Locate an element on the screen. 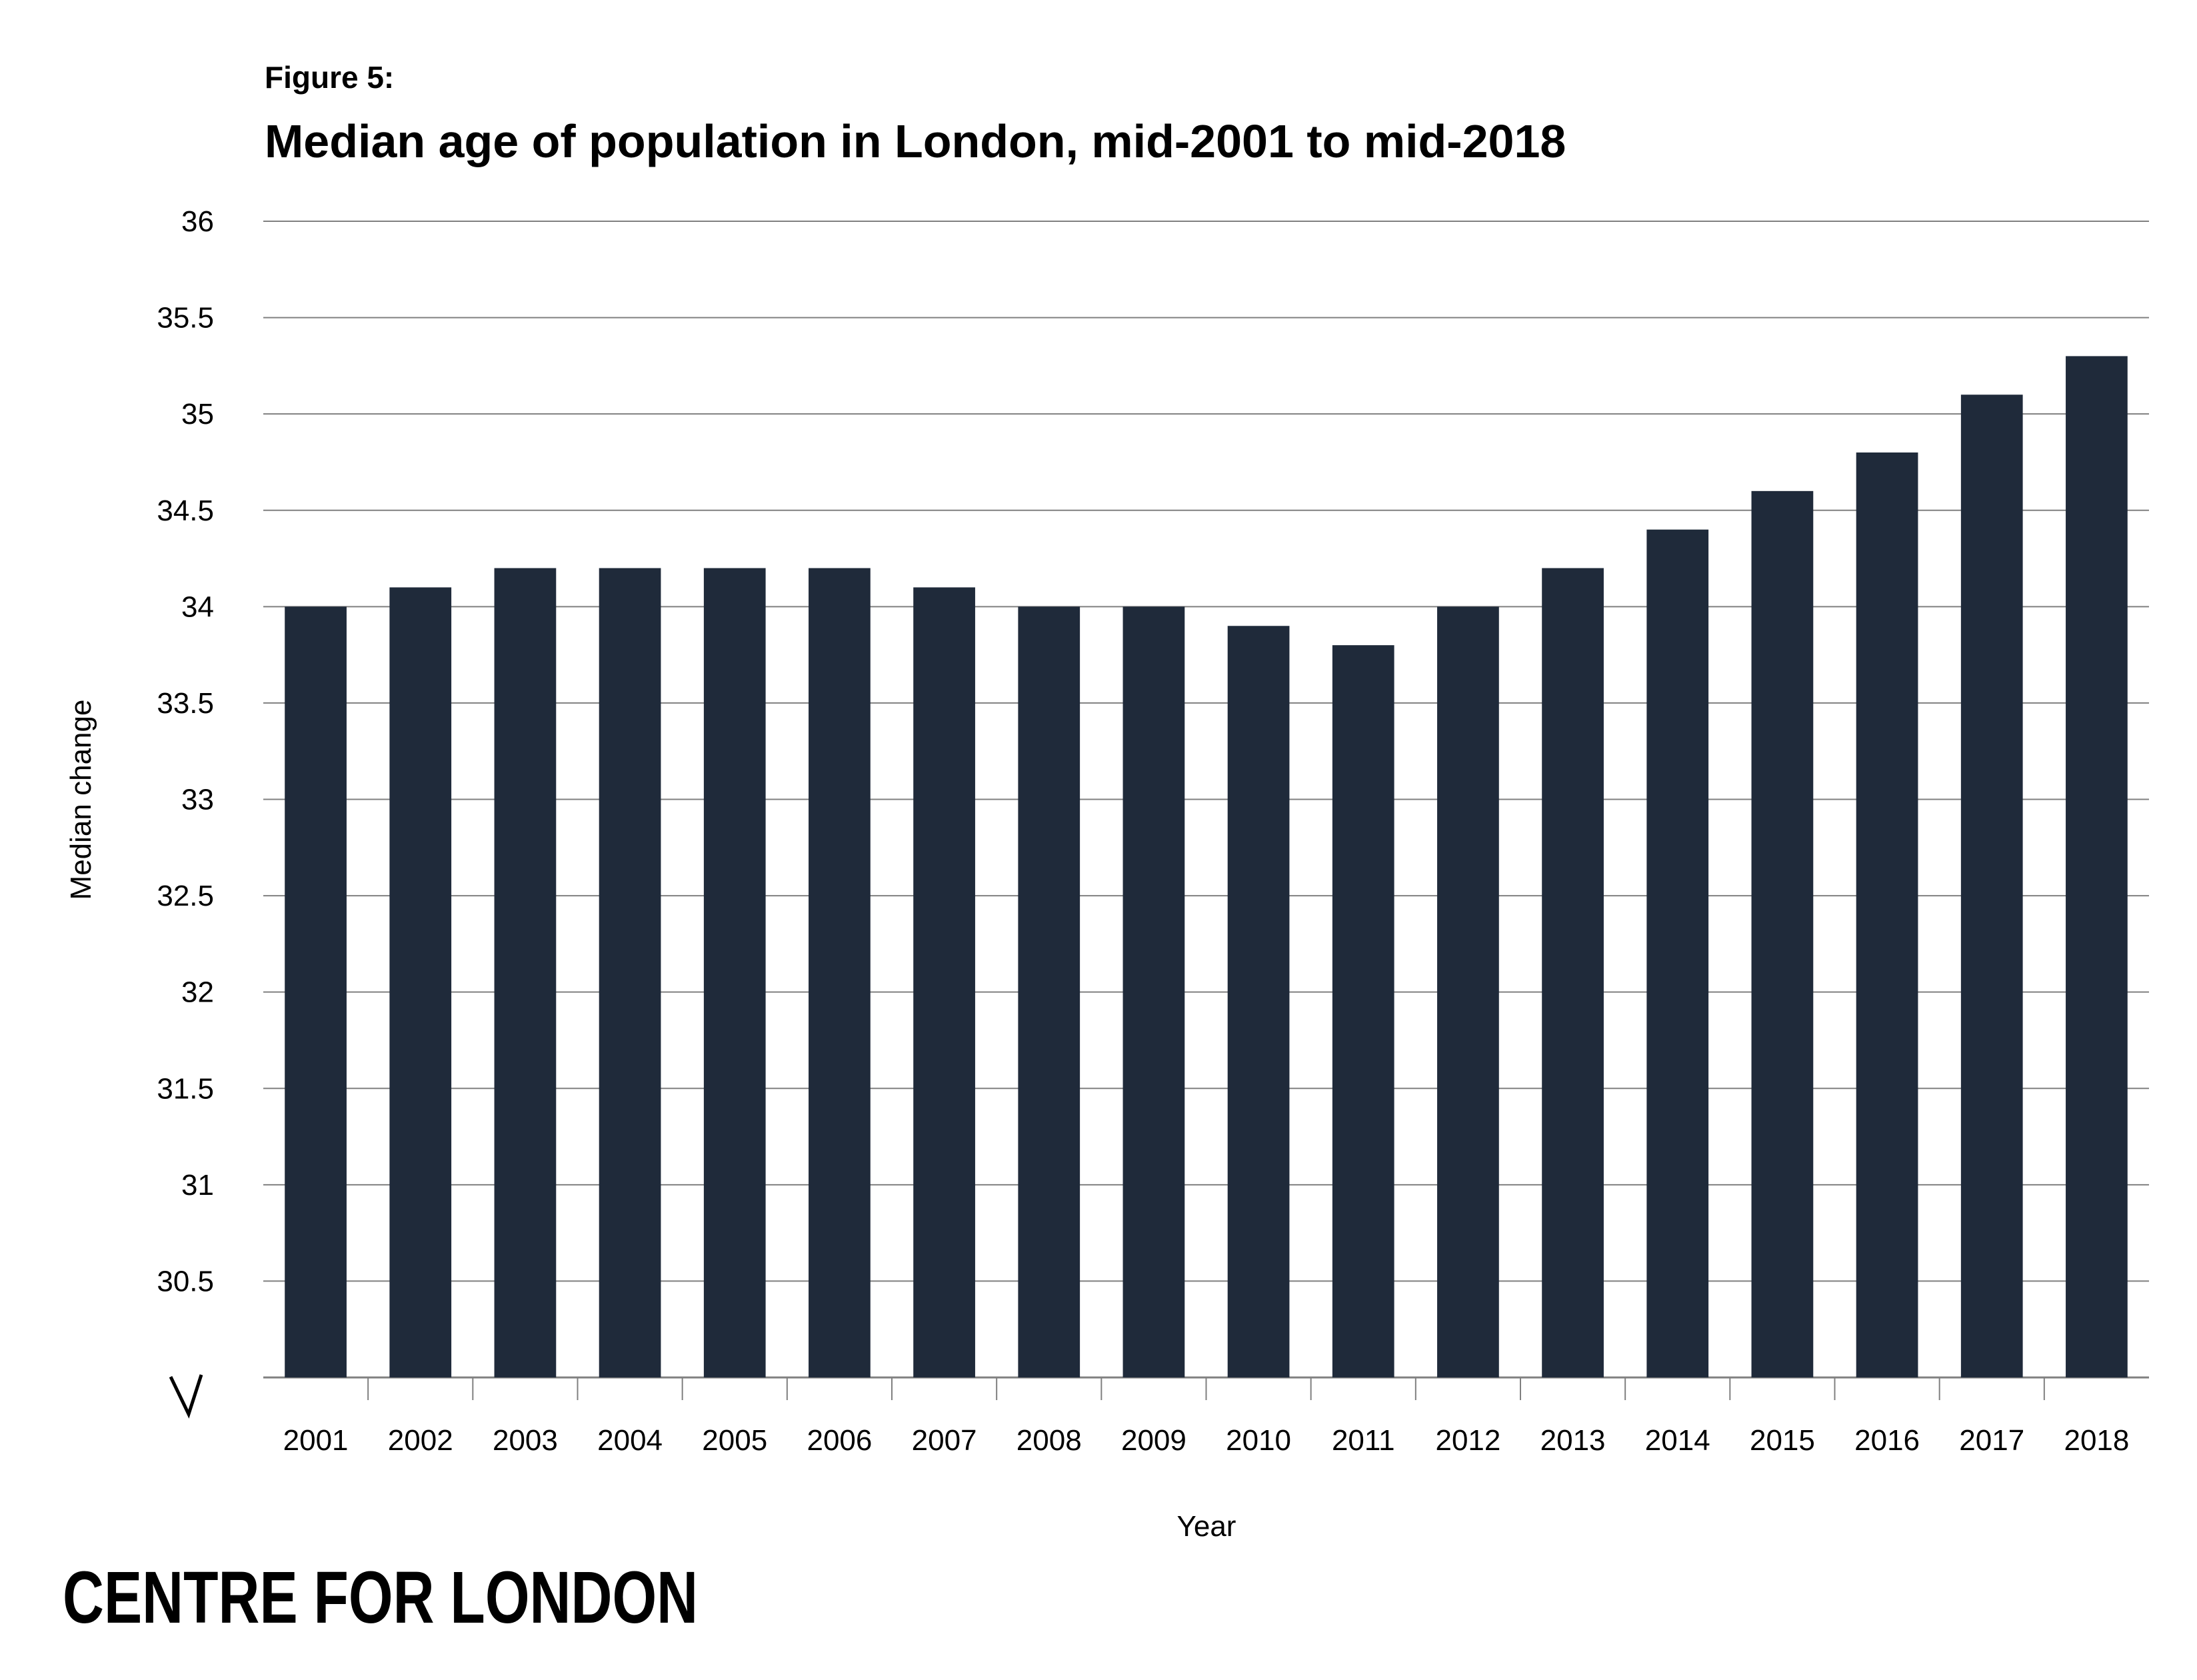  y-axis-label: Median change is located at coordinates (81, 800).